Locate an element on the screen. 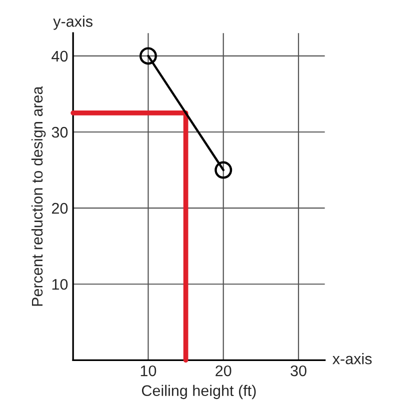 This screenshot has width=406, height=414. text: y-axis is located at coordinates (72, 23).